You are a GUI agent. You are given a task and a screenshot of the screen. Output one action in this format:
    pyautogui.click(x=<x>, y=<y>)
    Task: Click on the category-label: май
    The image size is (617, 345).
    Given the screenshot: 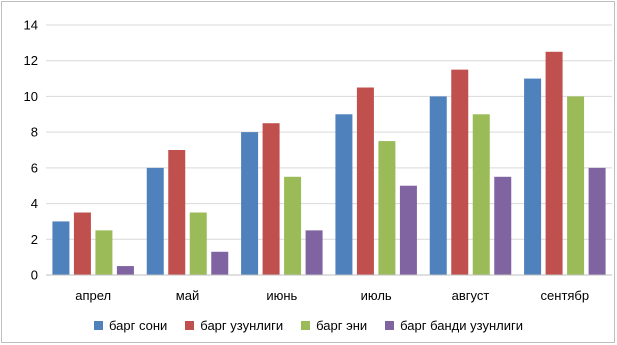 What is the action you would take?
    pyautogui.click(x=187, y=295)
    